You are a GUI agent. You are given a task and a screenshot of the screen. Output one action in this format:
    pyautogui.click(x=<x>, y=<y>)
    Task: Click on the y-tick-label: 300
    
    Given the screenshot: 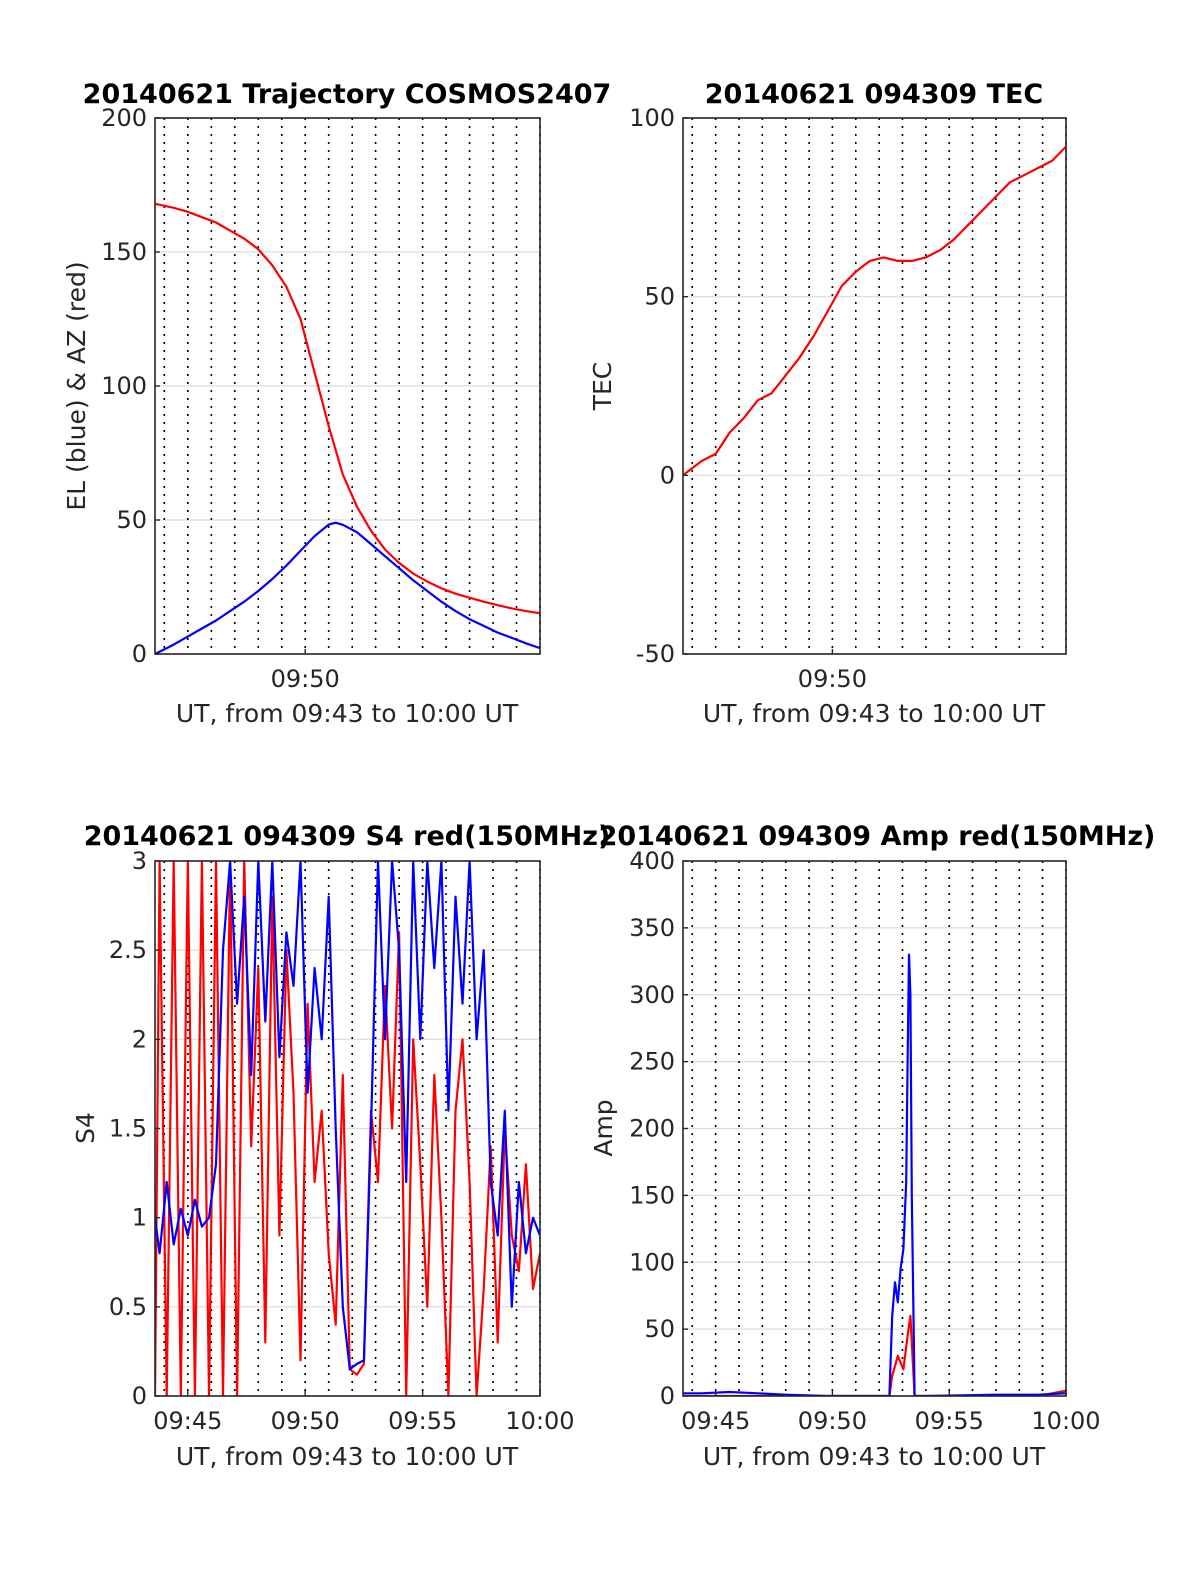 What is the action you would take?
    pyautogui.click(x=652, y=995)
    